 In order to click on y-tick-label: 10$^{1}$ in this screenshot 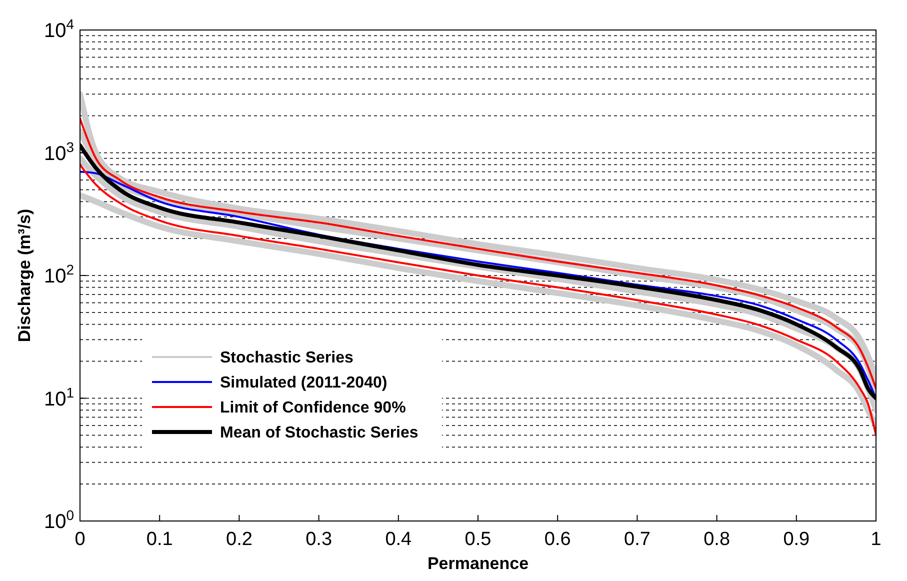, I will do `click(59, 397)`.